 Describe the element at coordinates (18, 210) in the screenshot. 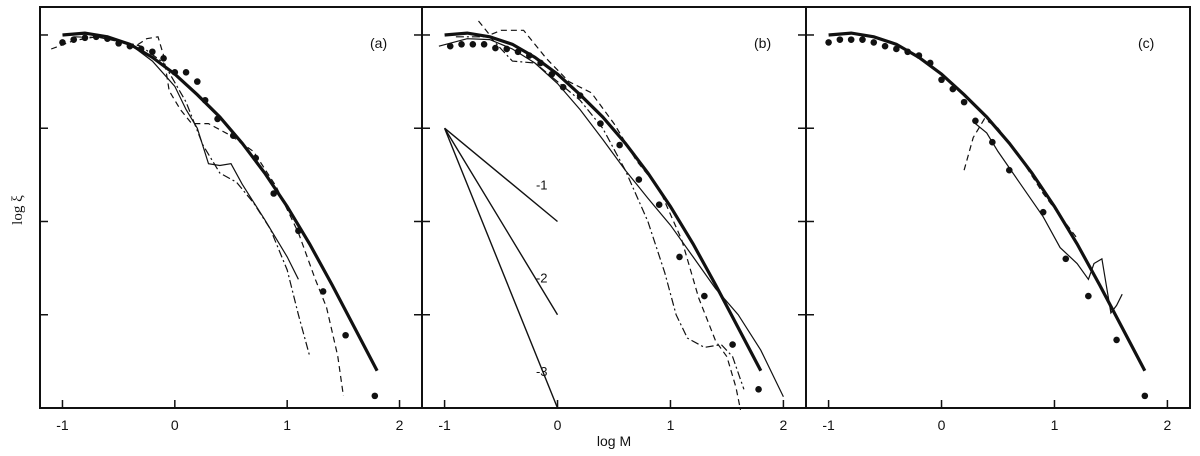

I see `y-axis-label: log ξ` at that location.